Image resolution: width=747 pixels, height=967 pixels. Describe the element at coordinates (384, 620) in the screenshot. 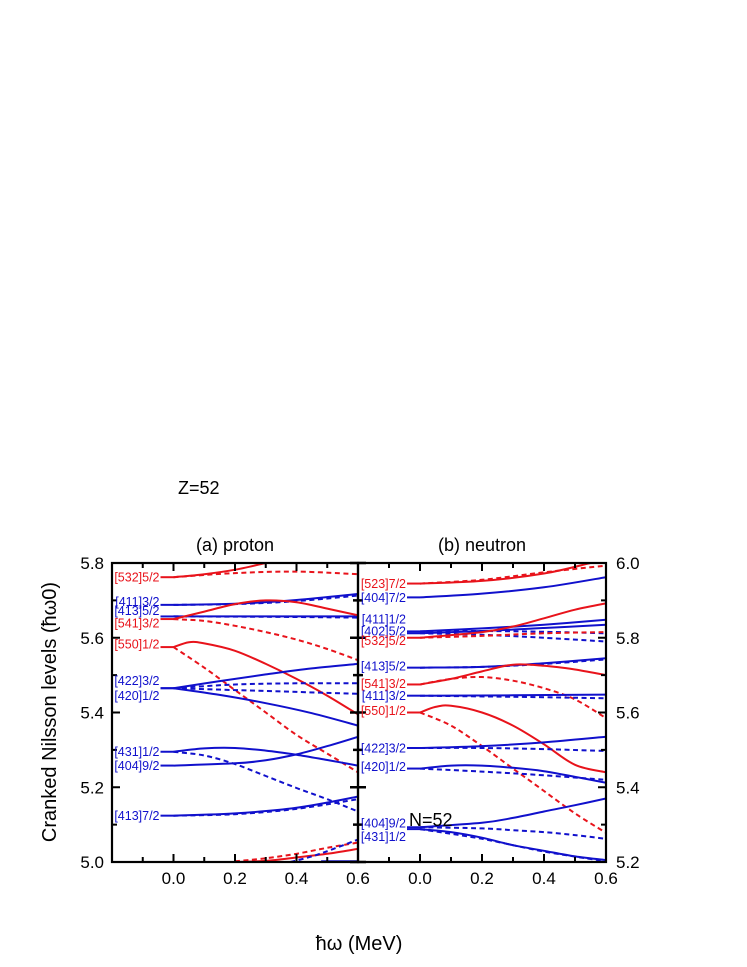

I see `panel-1-level-label: [411]1/2` at that location.